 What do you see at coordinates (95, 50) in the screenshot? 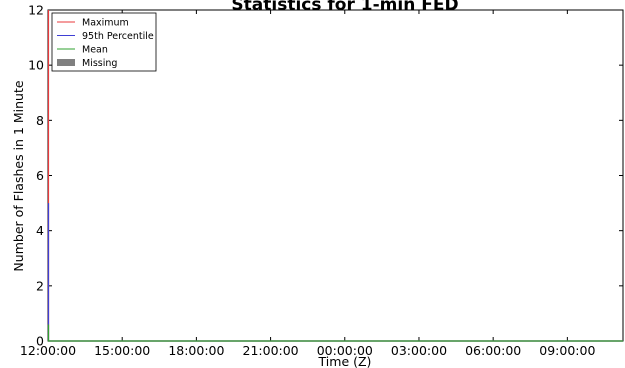
I see `legend-label-mean: Mean` at bounding box center [95, 50].